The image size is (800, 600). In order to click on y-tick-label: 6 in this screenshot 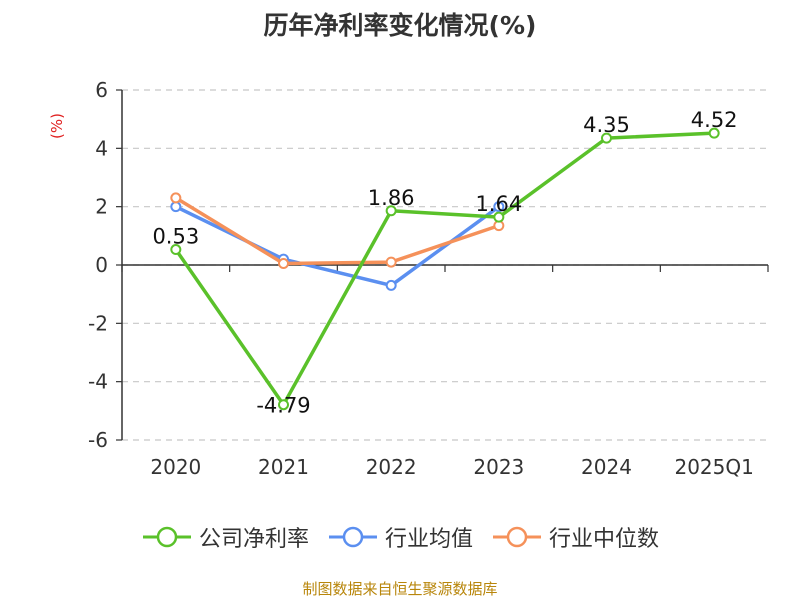, I will do `click(101, 90)`.